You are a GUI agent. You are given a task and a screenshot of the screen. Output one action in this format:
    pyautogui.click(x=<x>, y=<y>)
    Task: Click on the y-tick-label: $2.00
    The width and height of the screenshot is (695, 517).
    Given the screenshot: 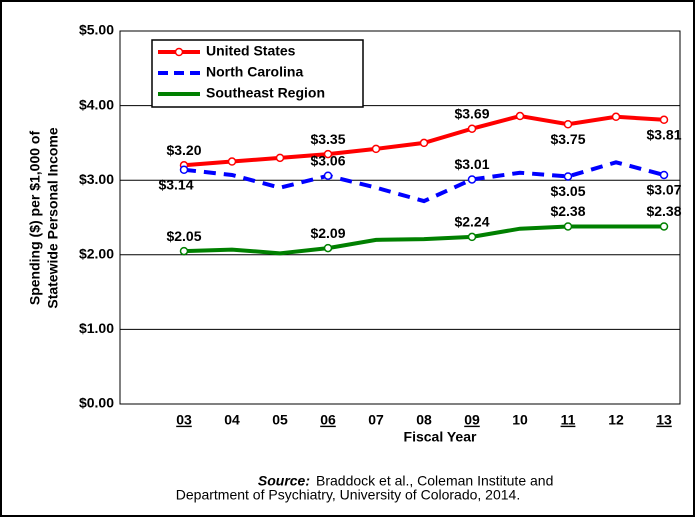 What is the action you would take?
    pyautogui.click(x=96, y=254)
    